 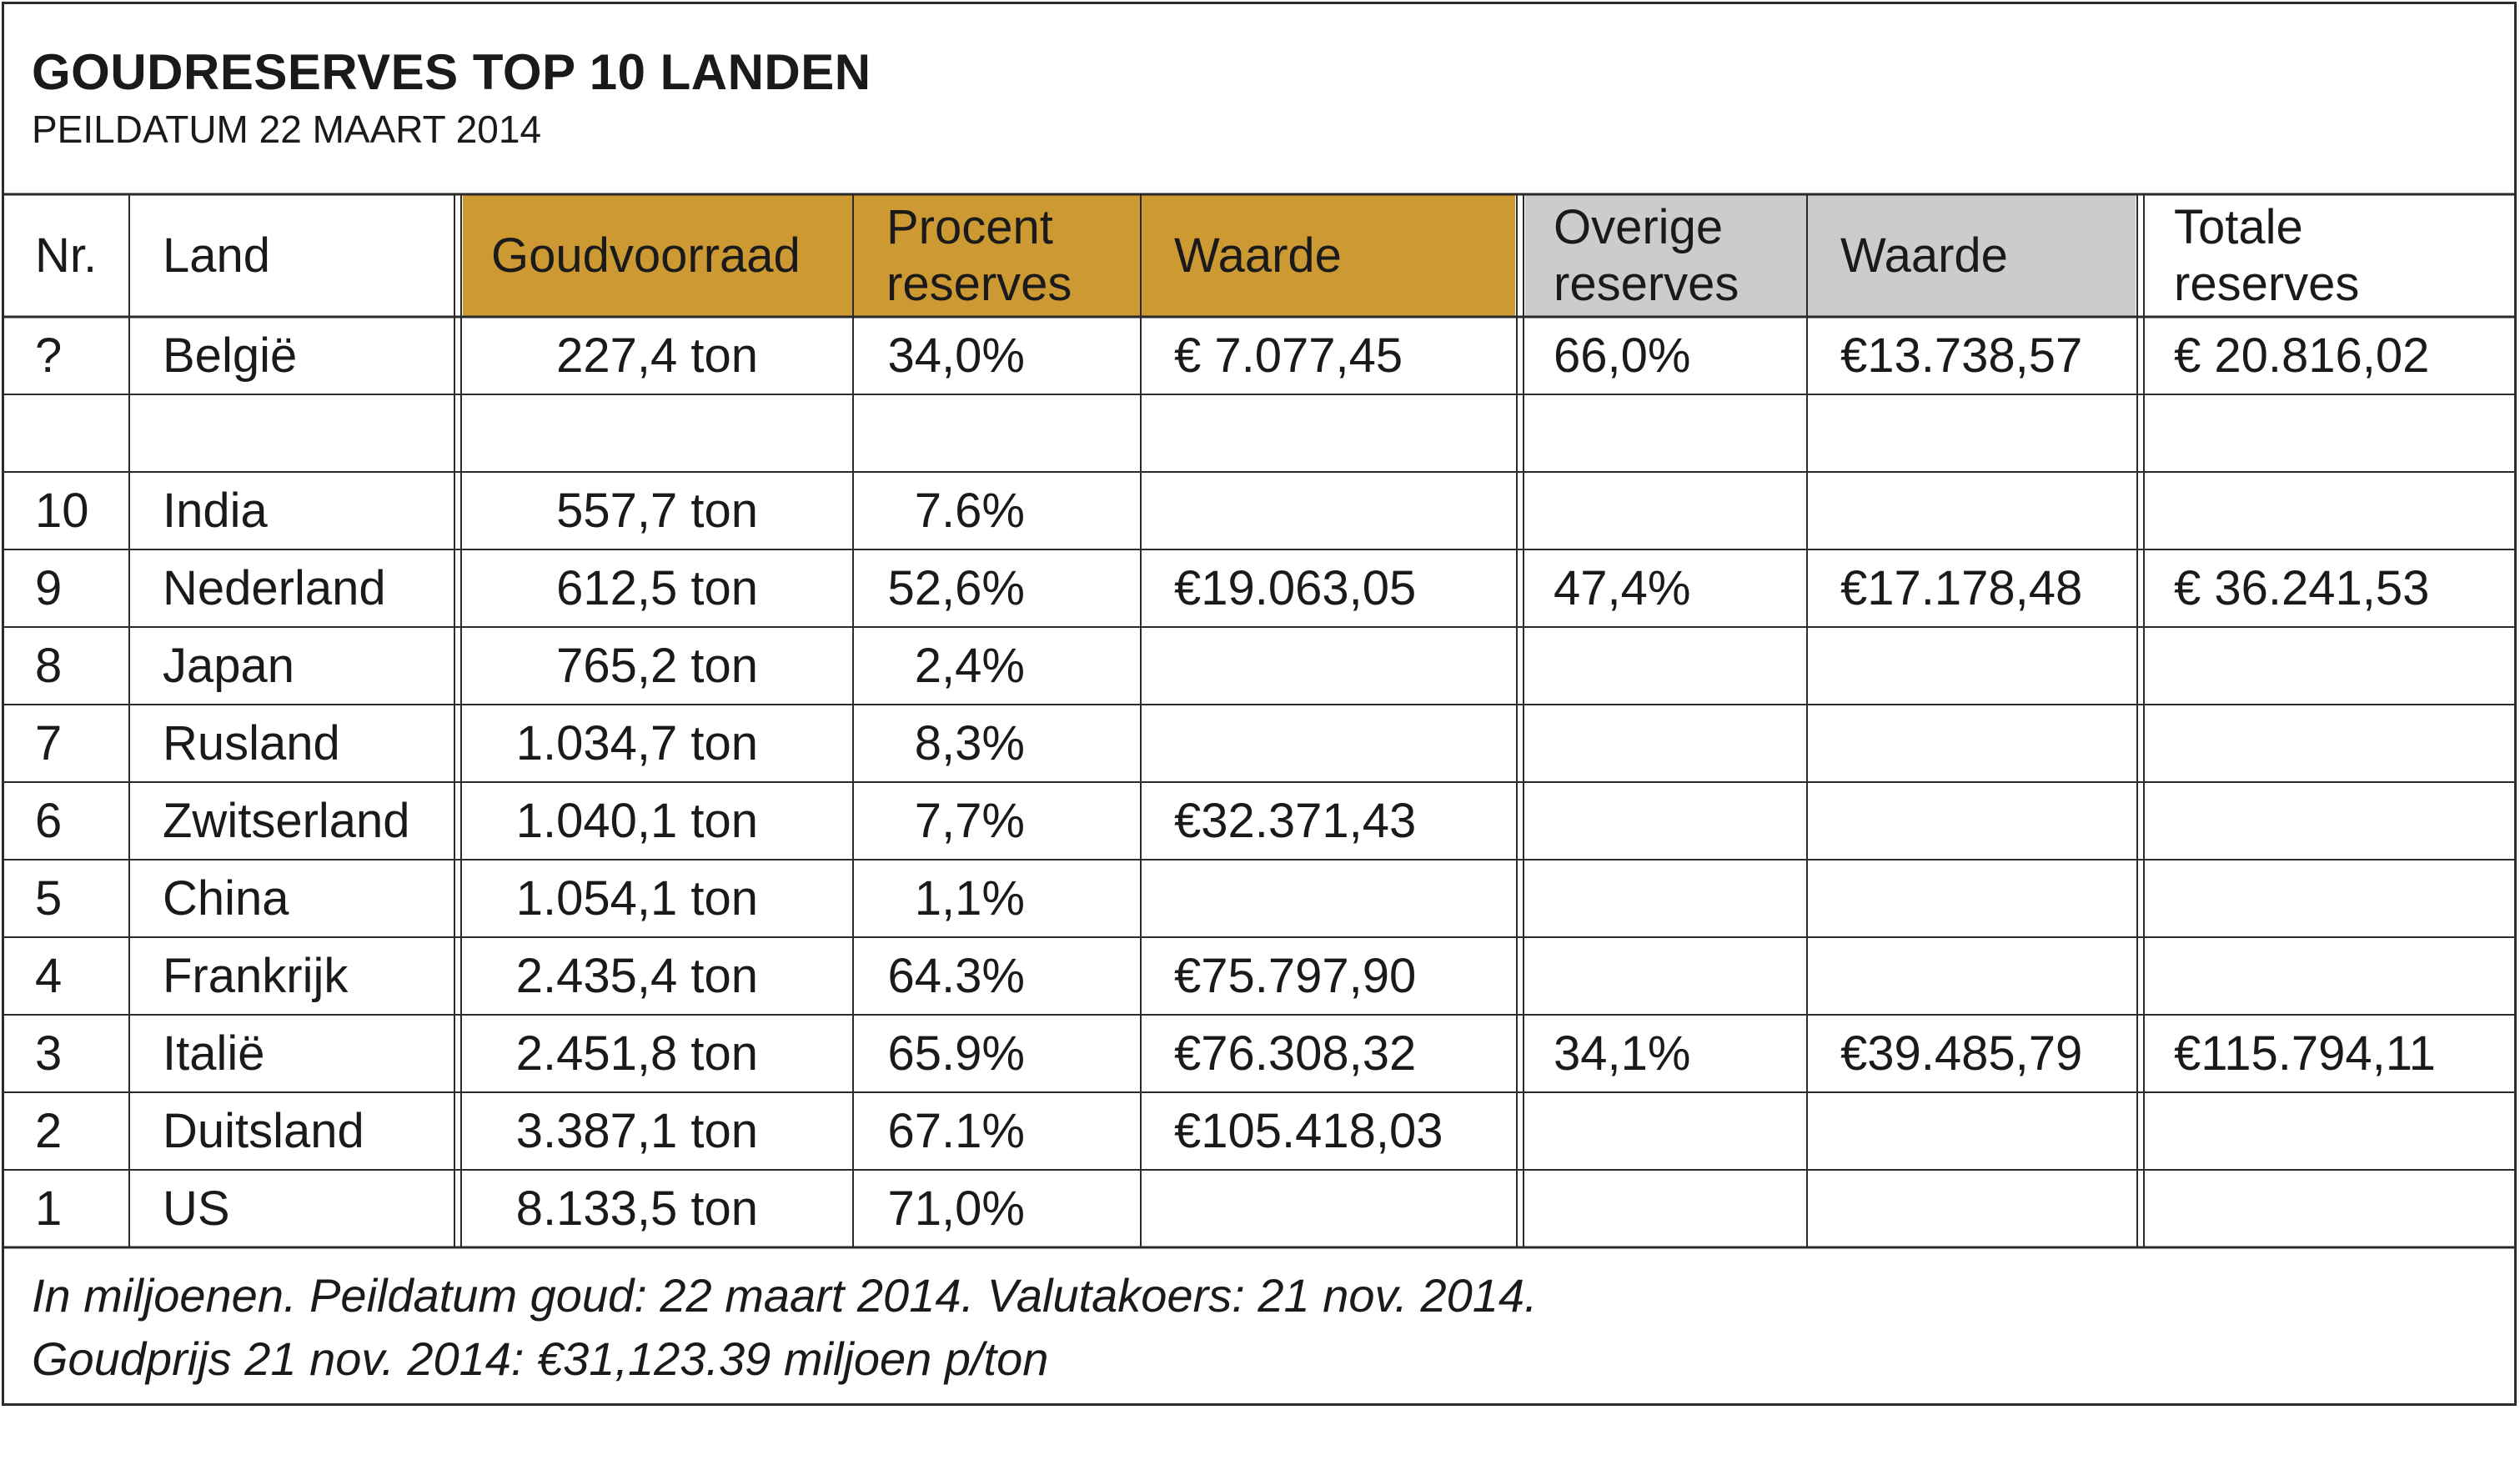 I want to click on table-cell-text: 7,7%, so click(x=970, y=821).